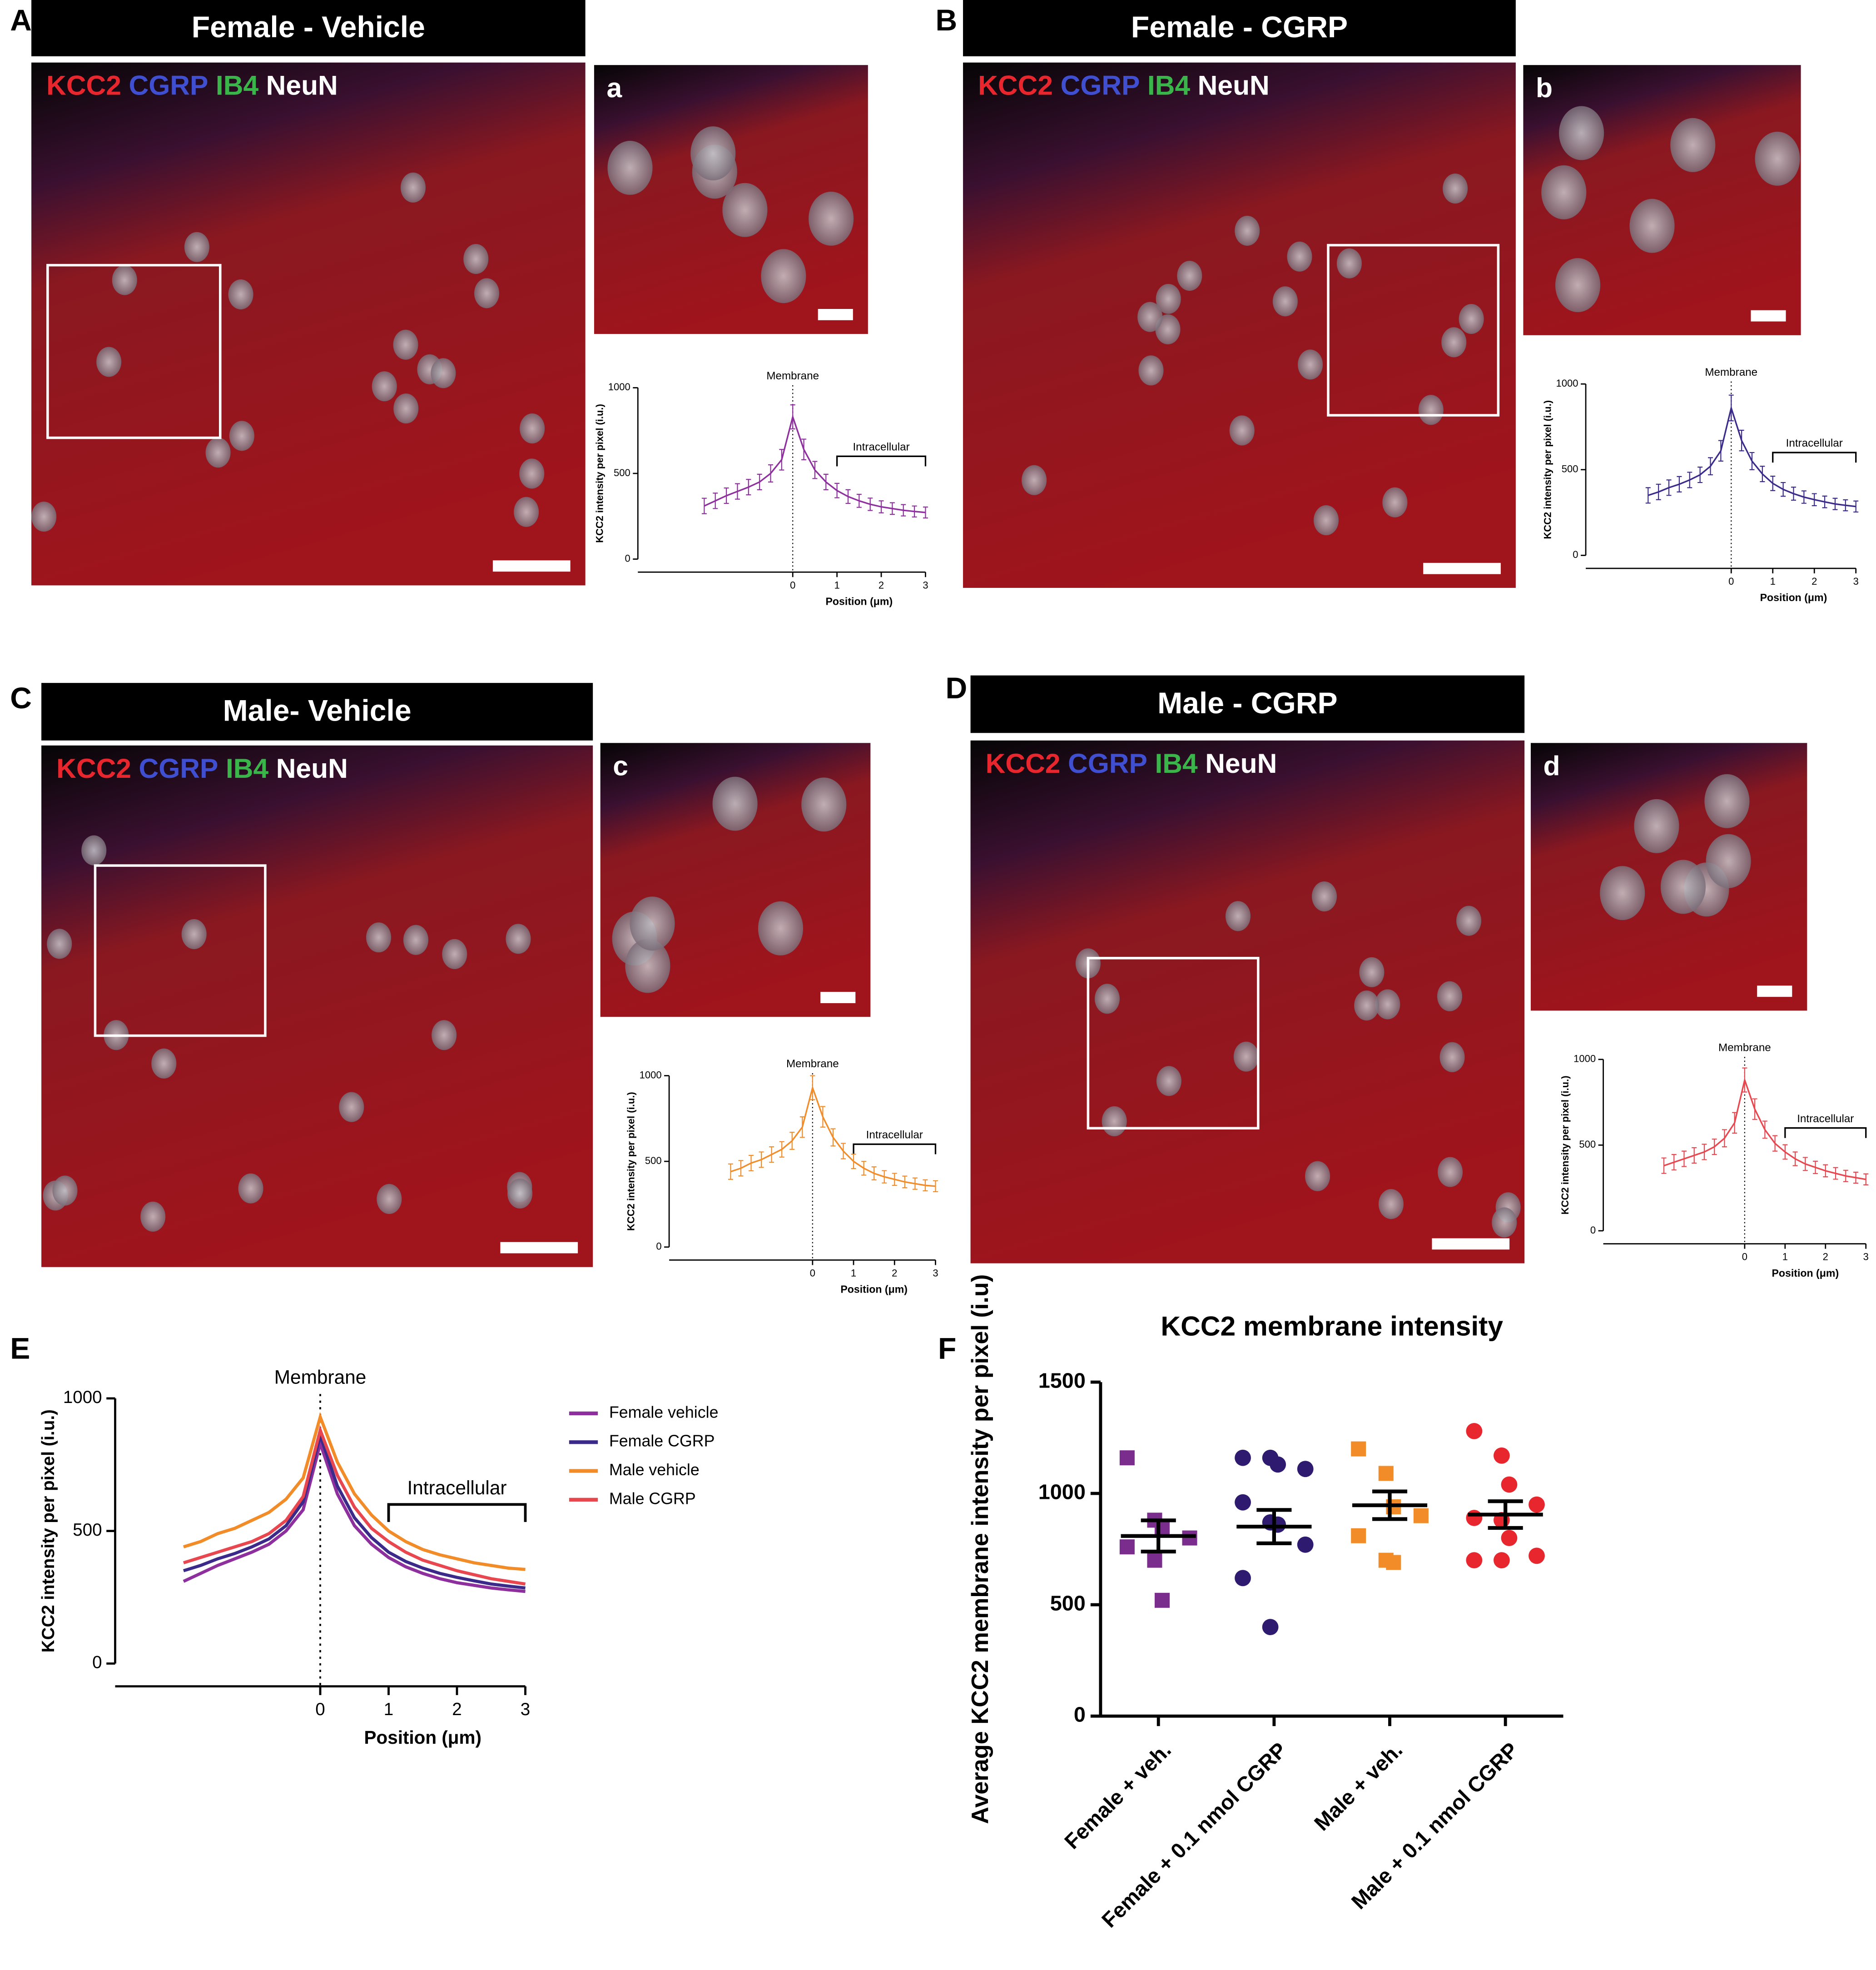 This screenshot has width=1876, height=1970. I want to click on inset-label: b, so click(1544, 87).